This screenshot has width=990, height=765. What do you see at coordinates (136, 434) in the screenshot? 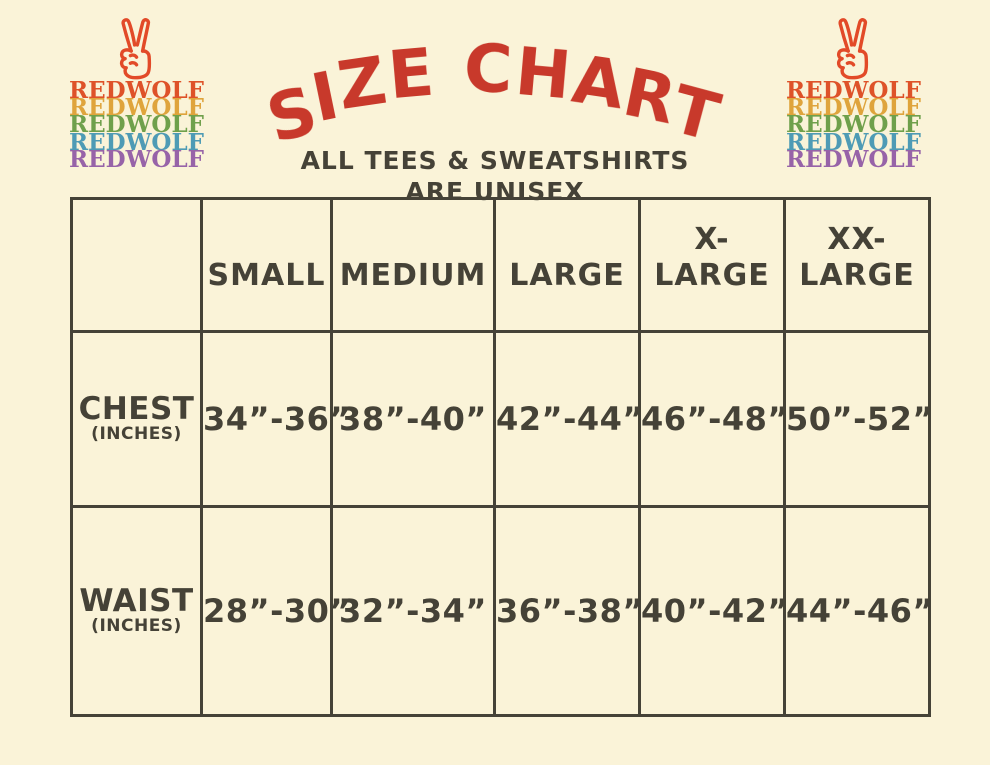
I see `chest-unit: (INCHES)` at bounding box center [136, 434].